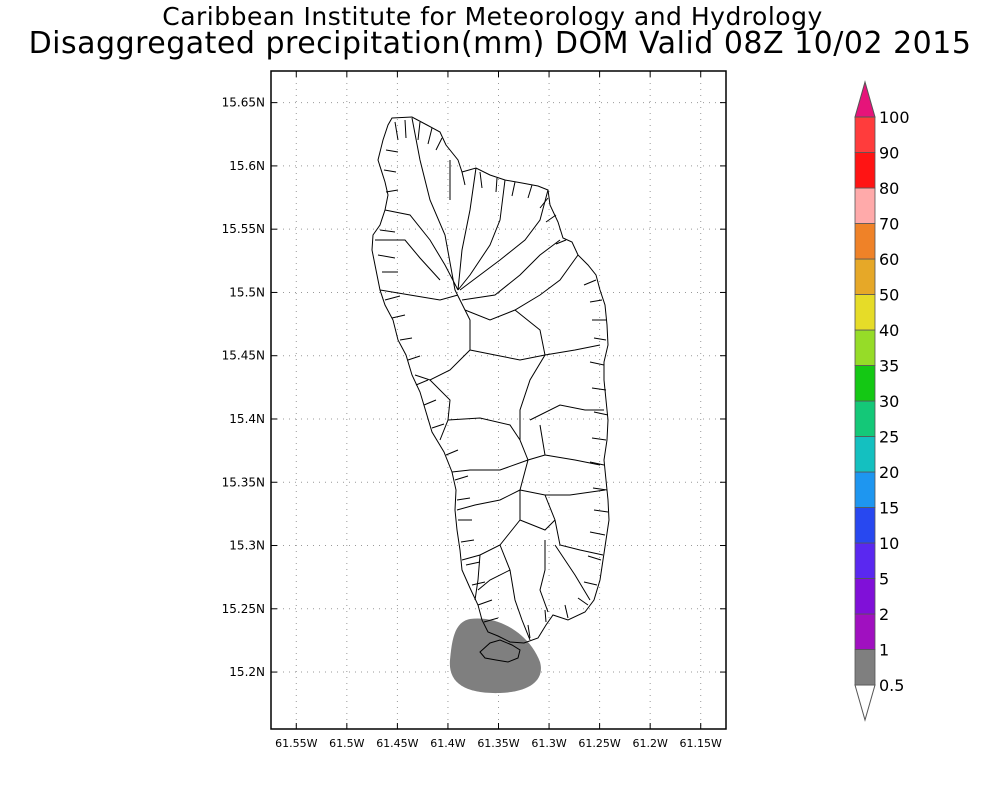 The image size is (1000, 800). Describe the element at coordinates (865, 703) in the screenshot. I see `legend-bottom-arrow` at that location.